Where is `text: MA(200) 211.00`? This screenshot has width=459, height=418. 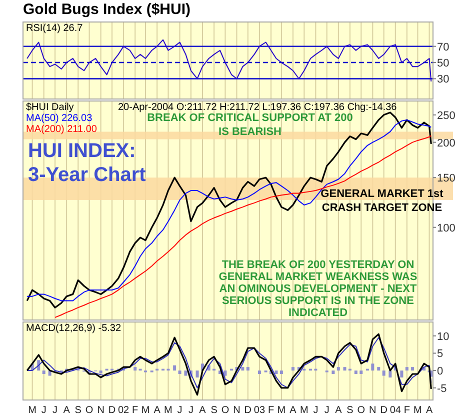 text: MA(200) 211.00 is located at coordinates (62, 129).